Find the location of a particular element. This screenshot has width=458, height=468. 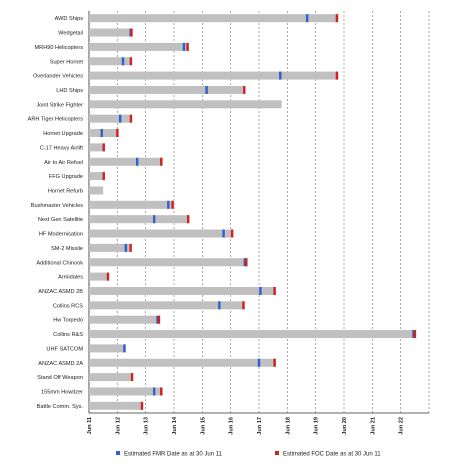

program-label: C-17 Heavy Airlift is located at coordinates (62, 148).